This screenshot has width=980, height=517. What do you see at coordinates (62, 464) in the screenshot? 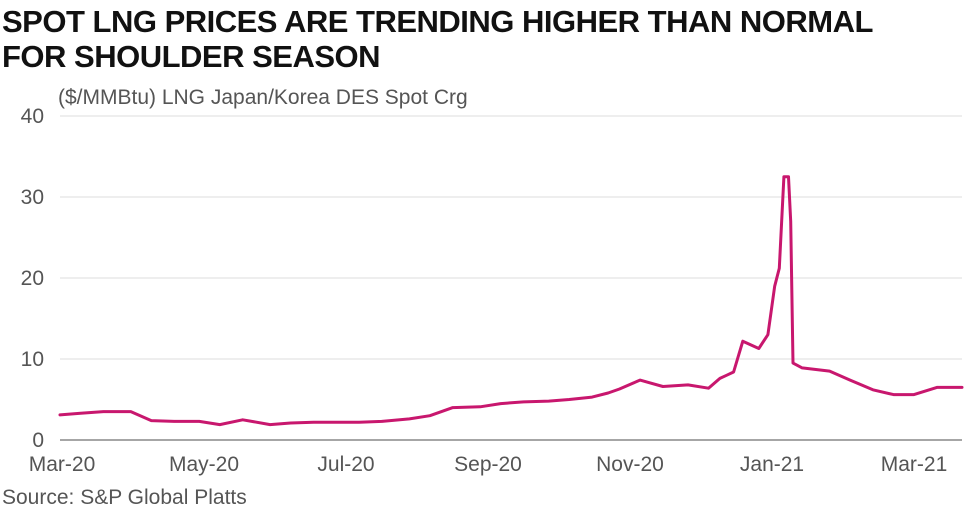
I see `x-tick-label: Mar-20` at bounding box center [62, 464].